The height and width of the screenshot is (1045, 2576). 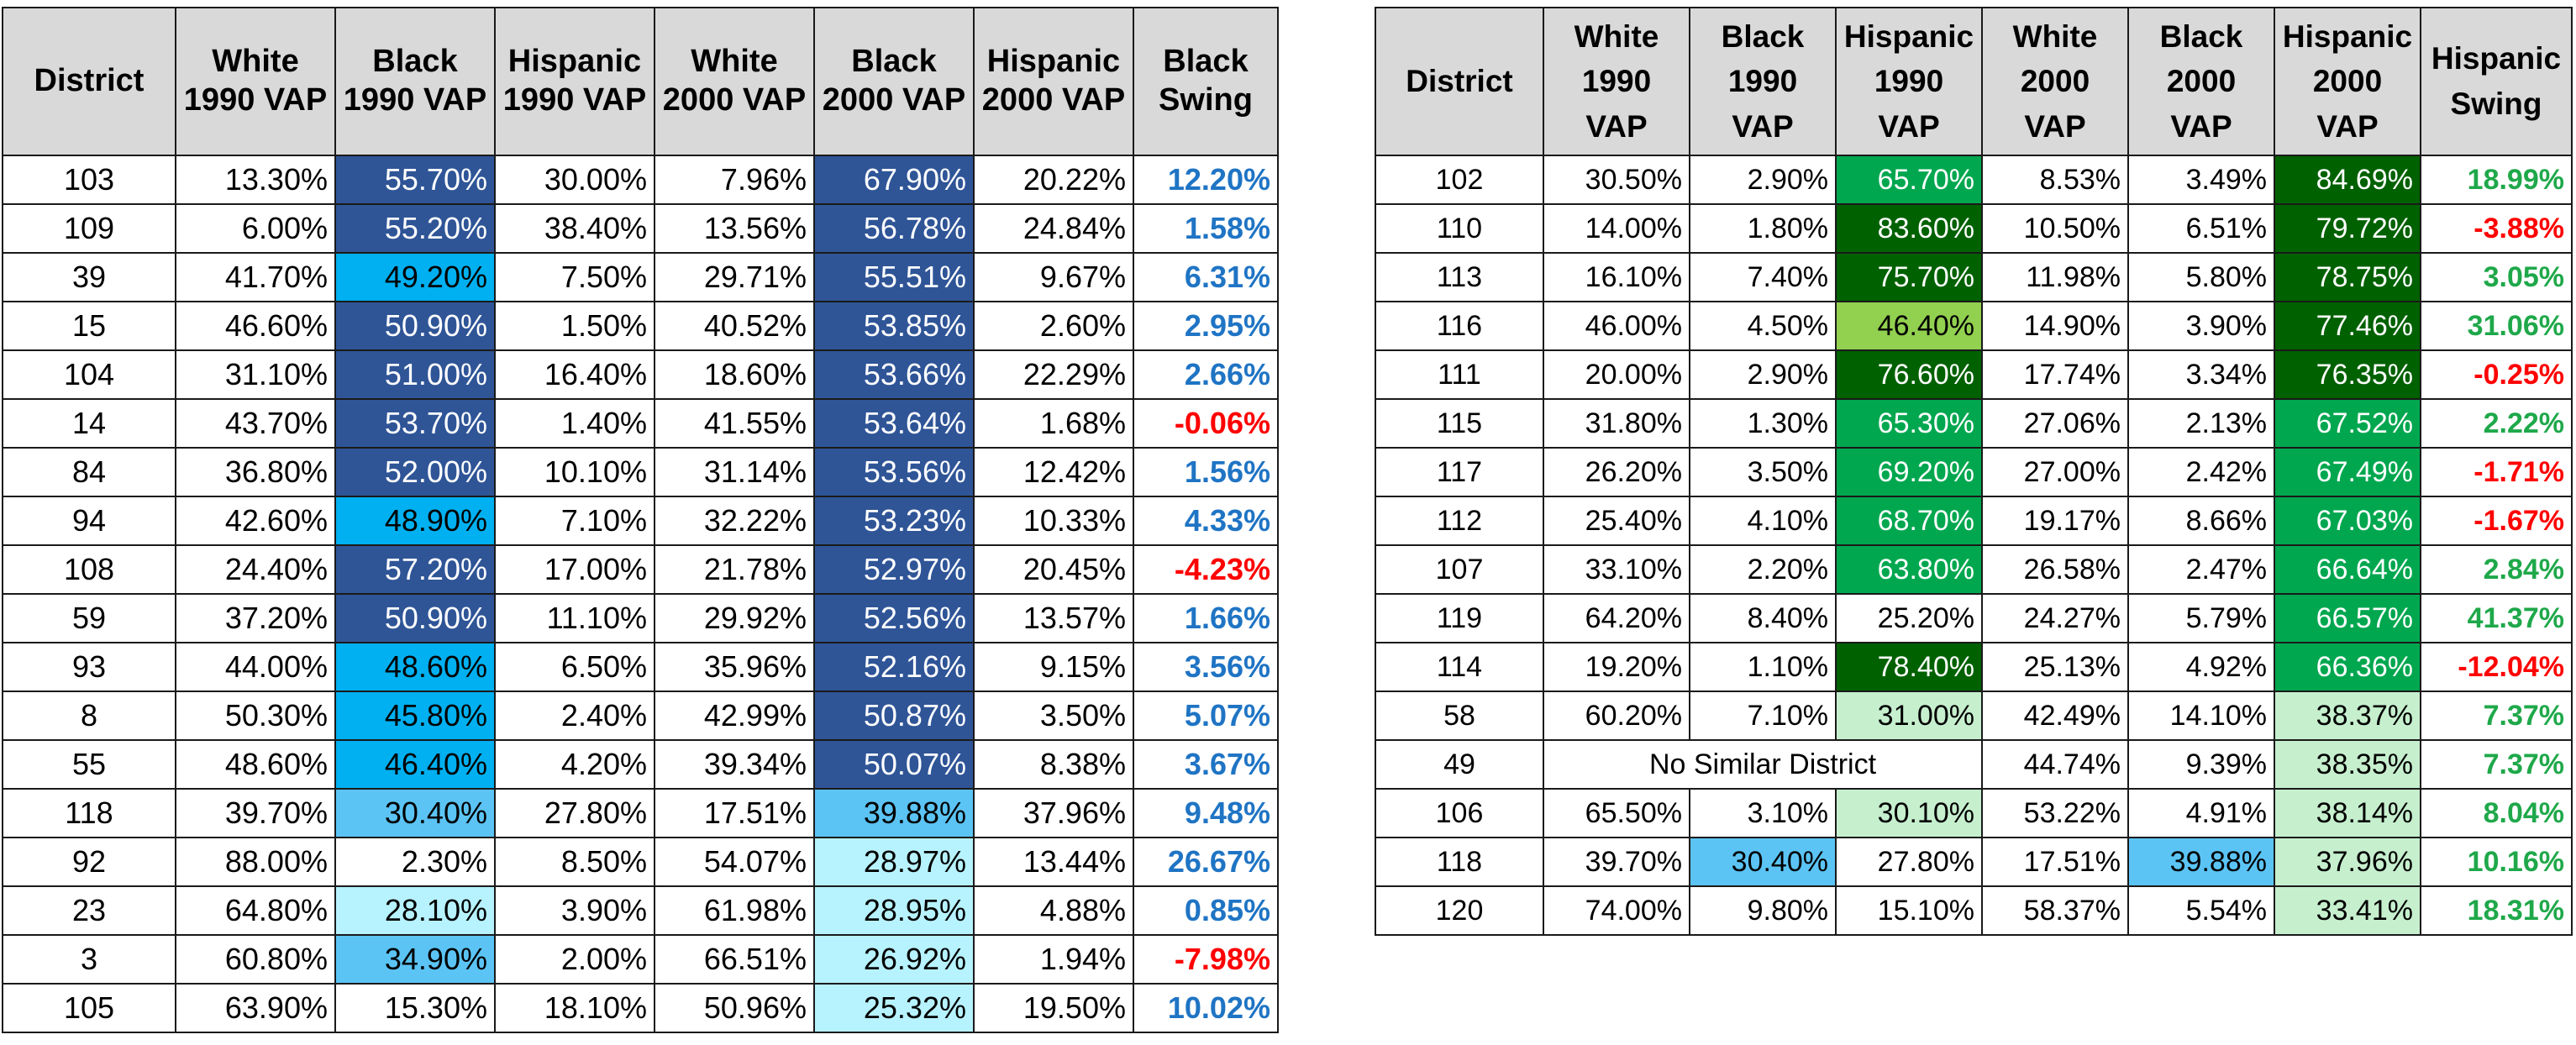 What do you see at coordinates (734, 910) in the screenshot?
I see `white-2000-cell: 61.98%` at bounding box center [734, 910].